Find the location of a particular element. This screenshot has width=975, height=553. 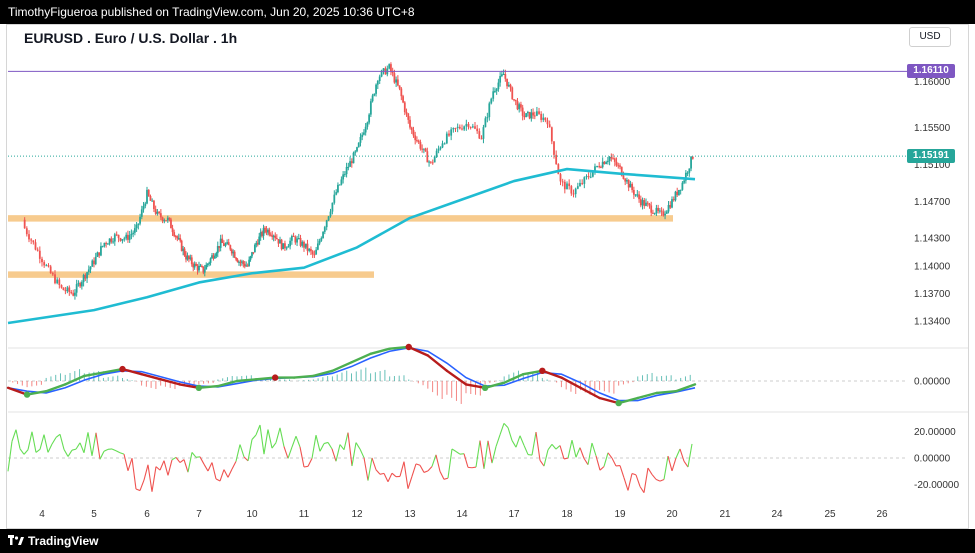

currency-button: USD is located at coordinates (930, 37).